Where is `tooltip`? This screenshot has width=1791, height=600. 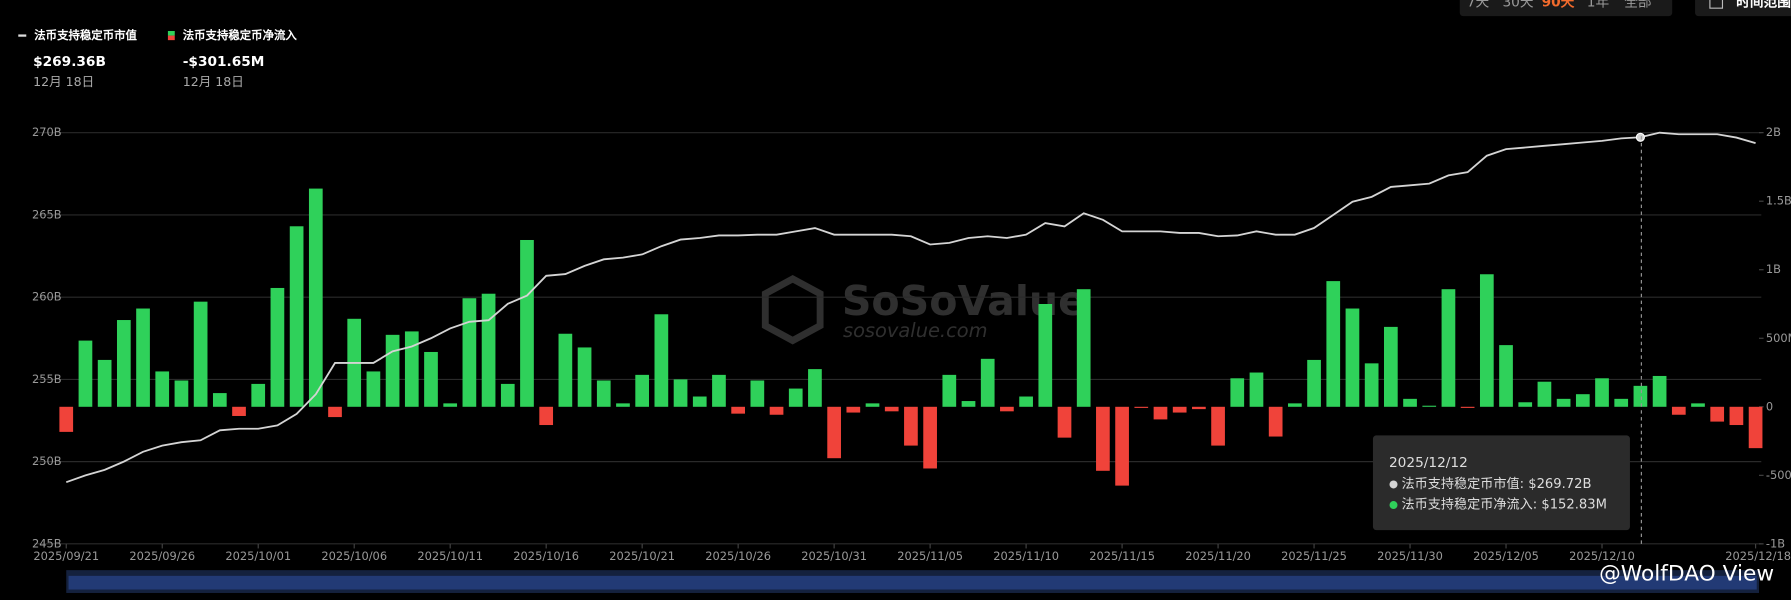 tooltip is located at coordinates (1501, 483).